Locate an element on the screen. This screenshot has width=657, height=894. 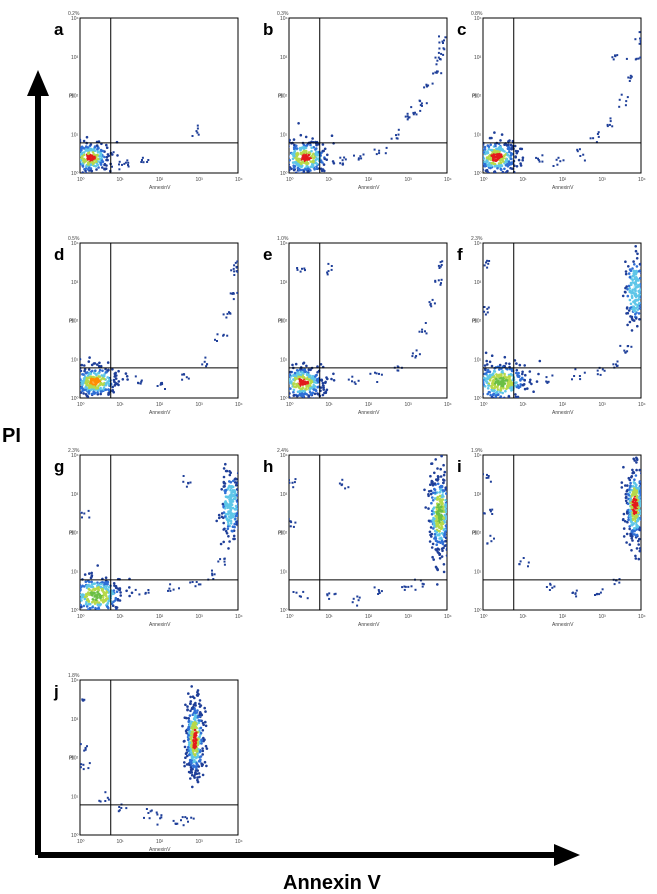
y-tick-label: 10³ is located at coordinates (75, 495).